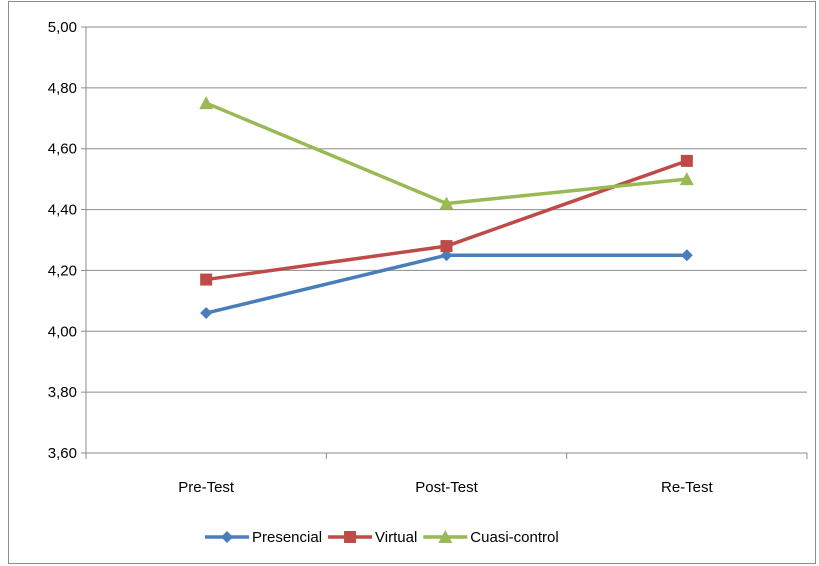 The height and width of the screenshot is (566, 819). I want to click on y-tick-label: 4,20, so click(62, 270).